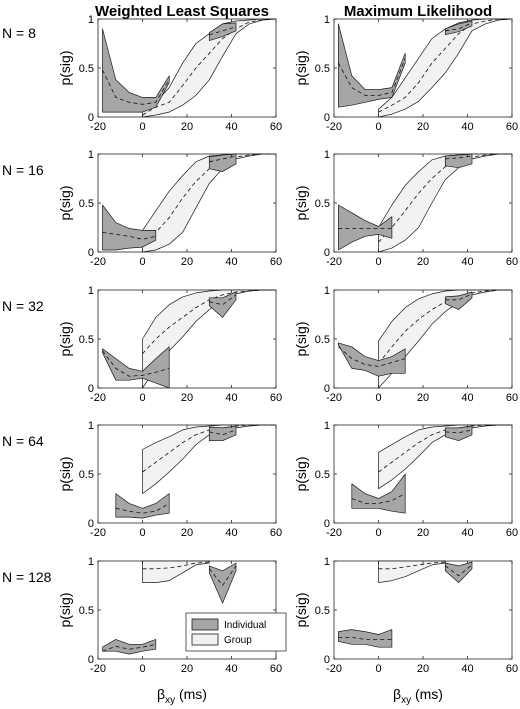 The height and width of the screenshot is (709, 520). Describe the element at coordinates (205, 624) in the screenshot. I see `legend-swatch-individual` at that location.